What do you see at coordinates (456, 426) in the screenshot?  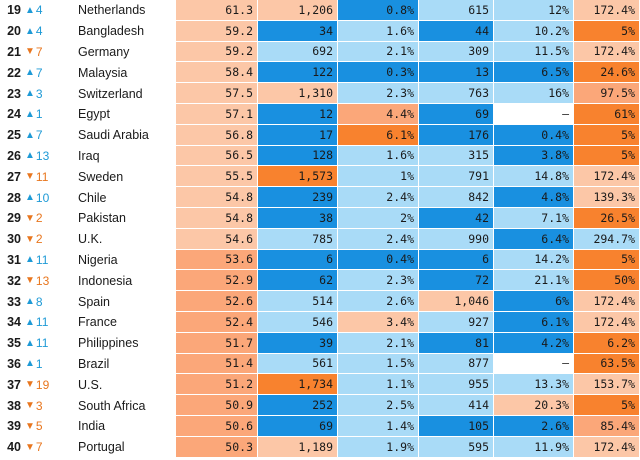 I see `count-cell: 105` at bounding box center [456, 426].